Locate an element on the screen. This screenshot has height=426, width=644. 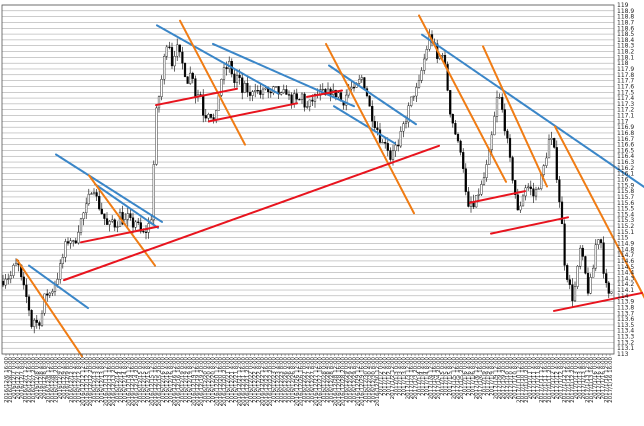
x-tick-label: 2017/1/9 20:00 is located at coordinates (504, 378).